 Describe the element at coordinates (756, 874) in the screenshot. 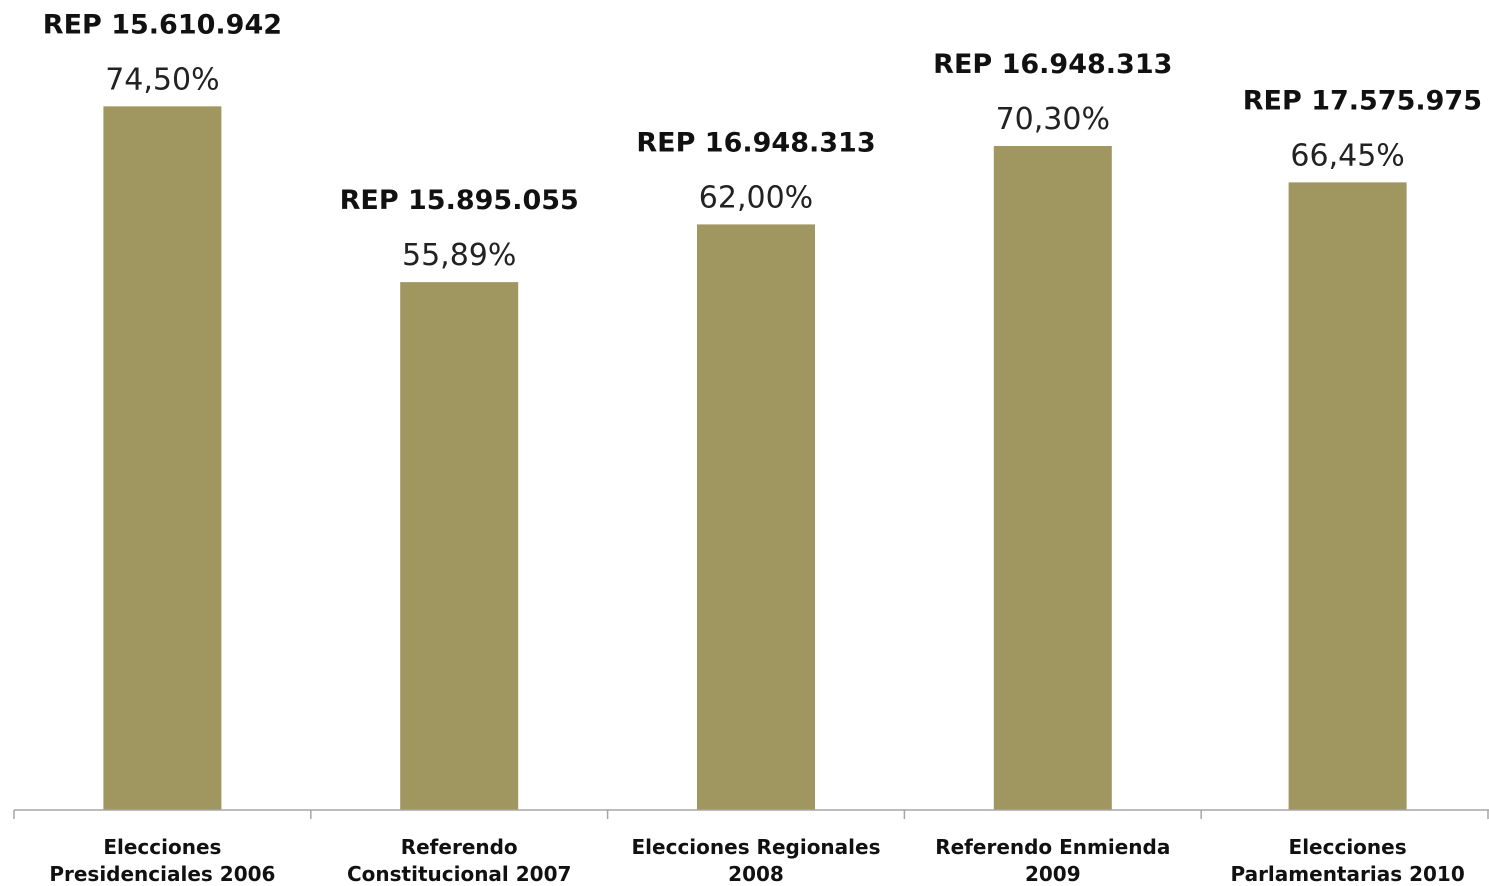

I see `category-label: 2008` at that location.